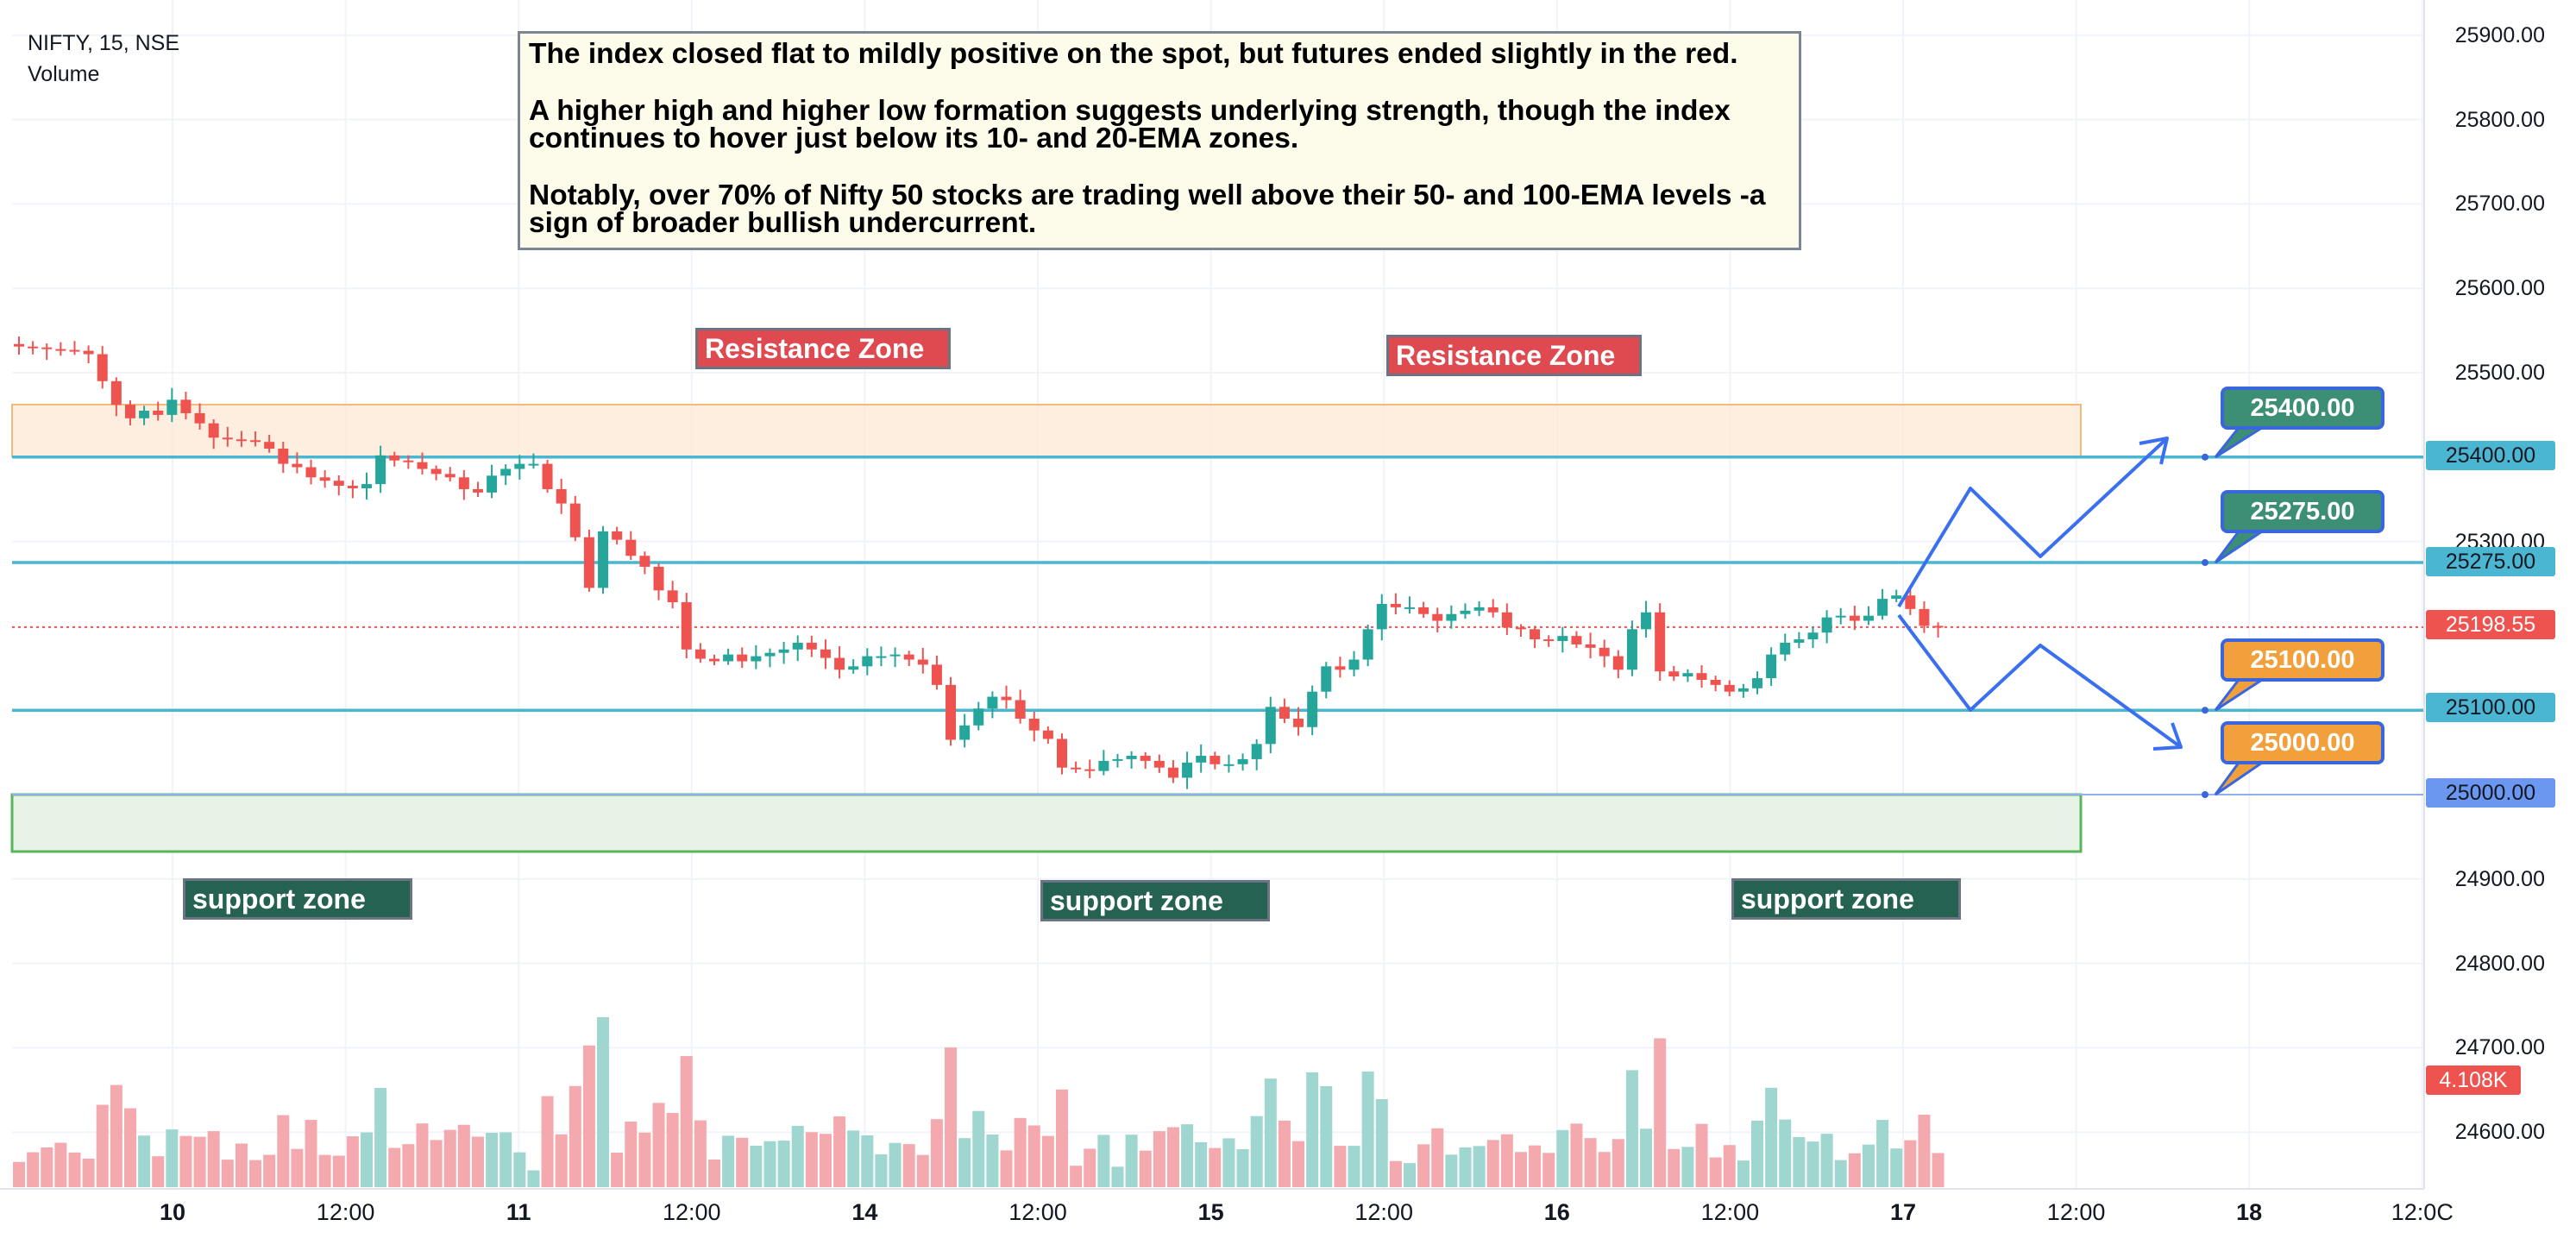  Describe the element at coordinates (1514, 355) in the screenshot. I see `resistance-zone-label: Resistance Zone` at that location.